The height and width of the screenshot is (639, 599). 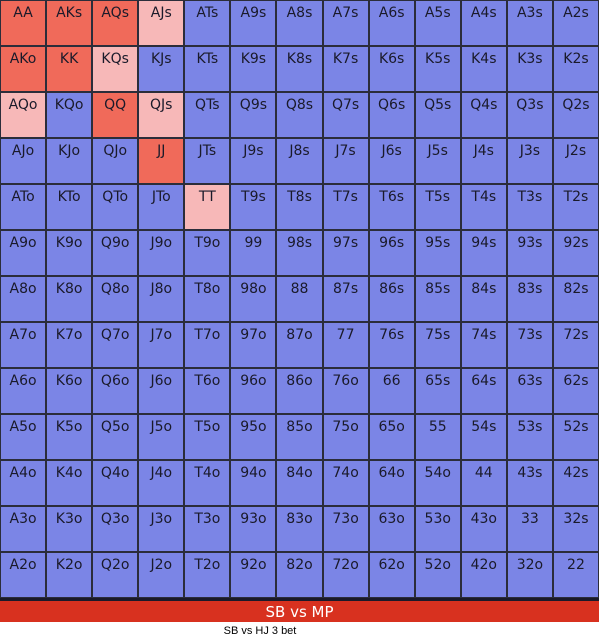 I want to click on hand-cell-J6s: J6s, so click(x=391, y=161).